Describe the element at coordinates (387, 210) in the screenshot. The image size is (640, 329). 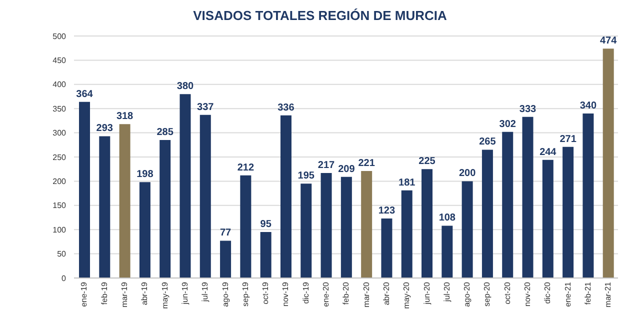
I see `data-label: 123` at that location.